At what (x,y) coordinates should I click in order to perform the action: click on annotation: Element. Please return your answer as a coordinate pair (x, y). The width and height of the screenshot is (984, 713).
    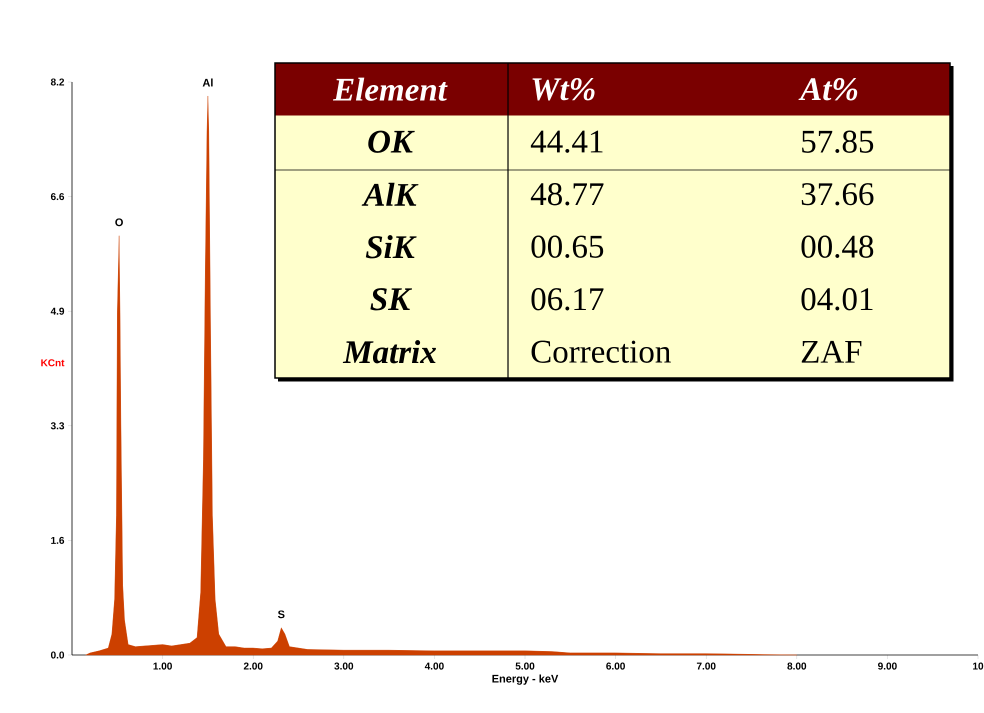
    Looking at the image, I should click on (390, 89).